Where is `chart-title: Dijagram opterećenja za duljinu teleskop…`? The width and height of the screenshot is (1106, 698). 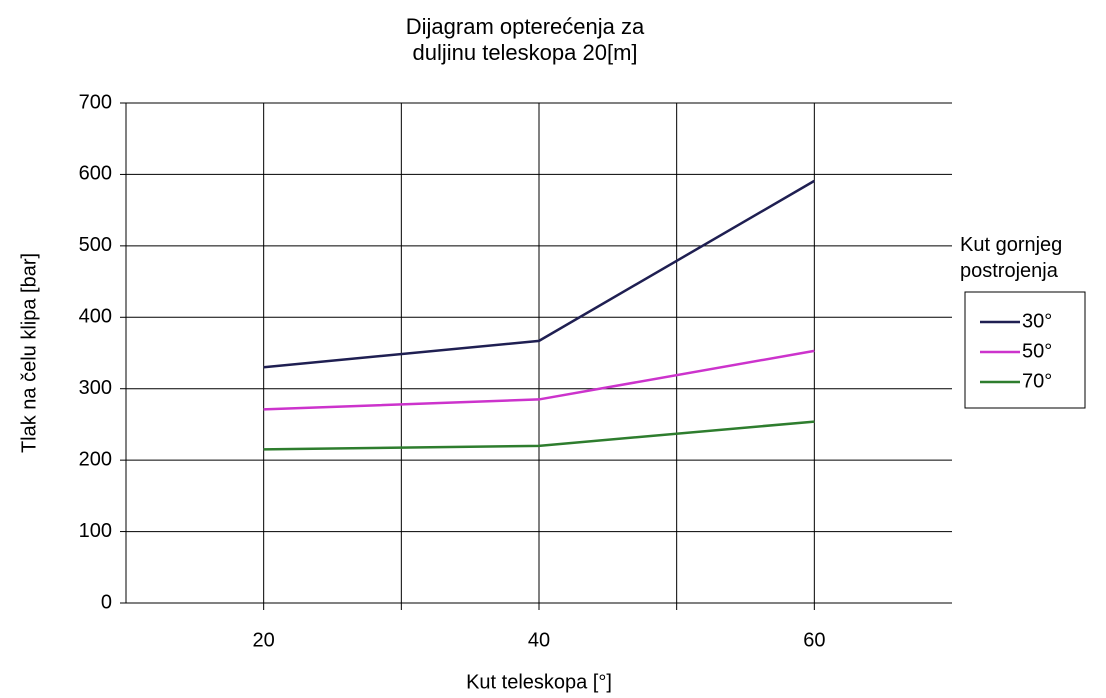
chart-title: Dijagram opterećenja za duljinu teleskop… is located at coordinates (525, 39).